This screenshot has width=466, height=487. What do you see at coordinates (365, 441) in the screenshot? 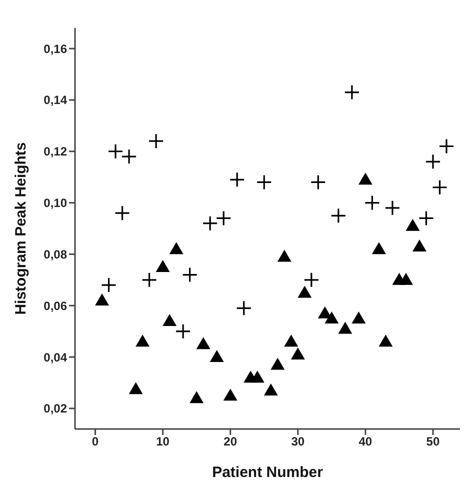
I see `x-tick-label: 40` at bounding box center [365, 441].